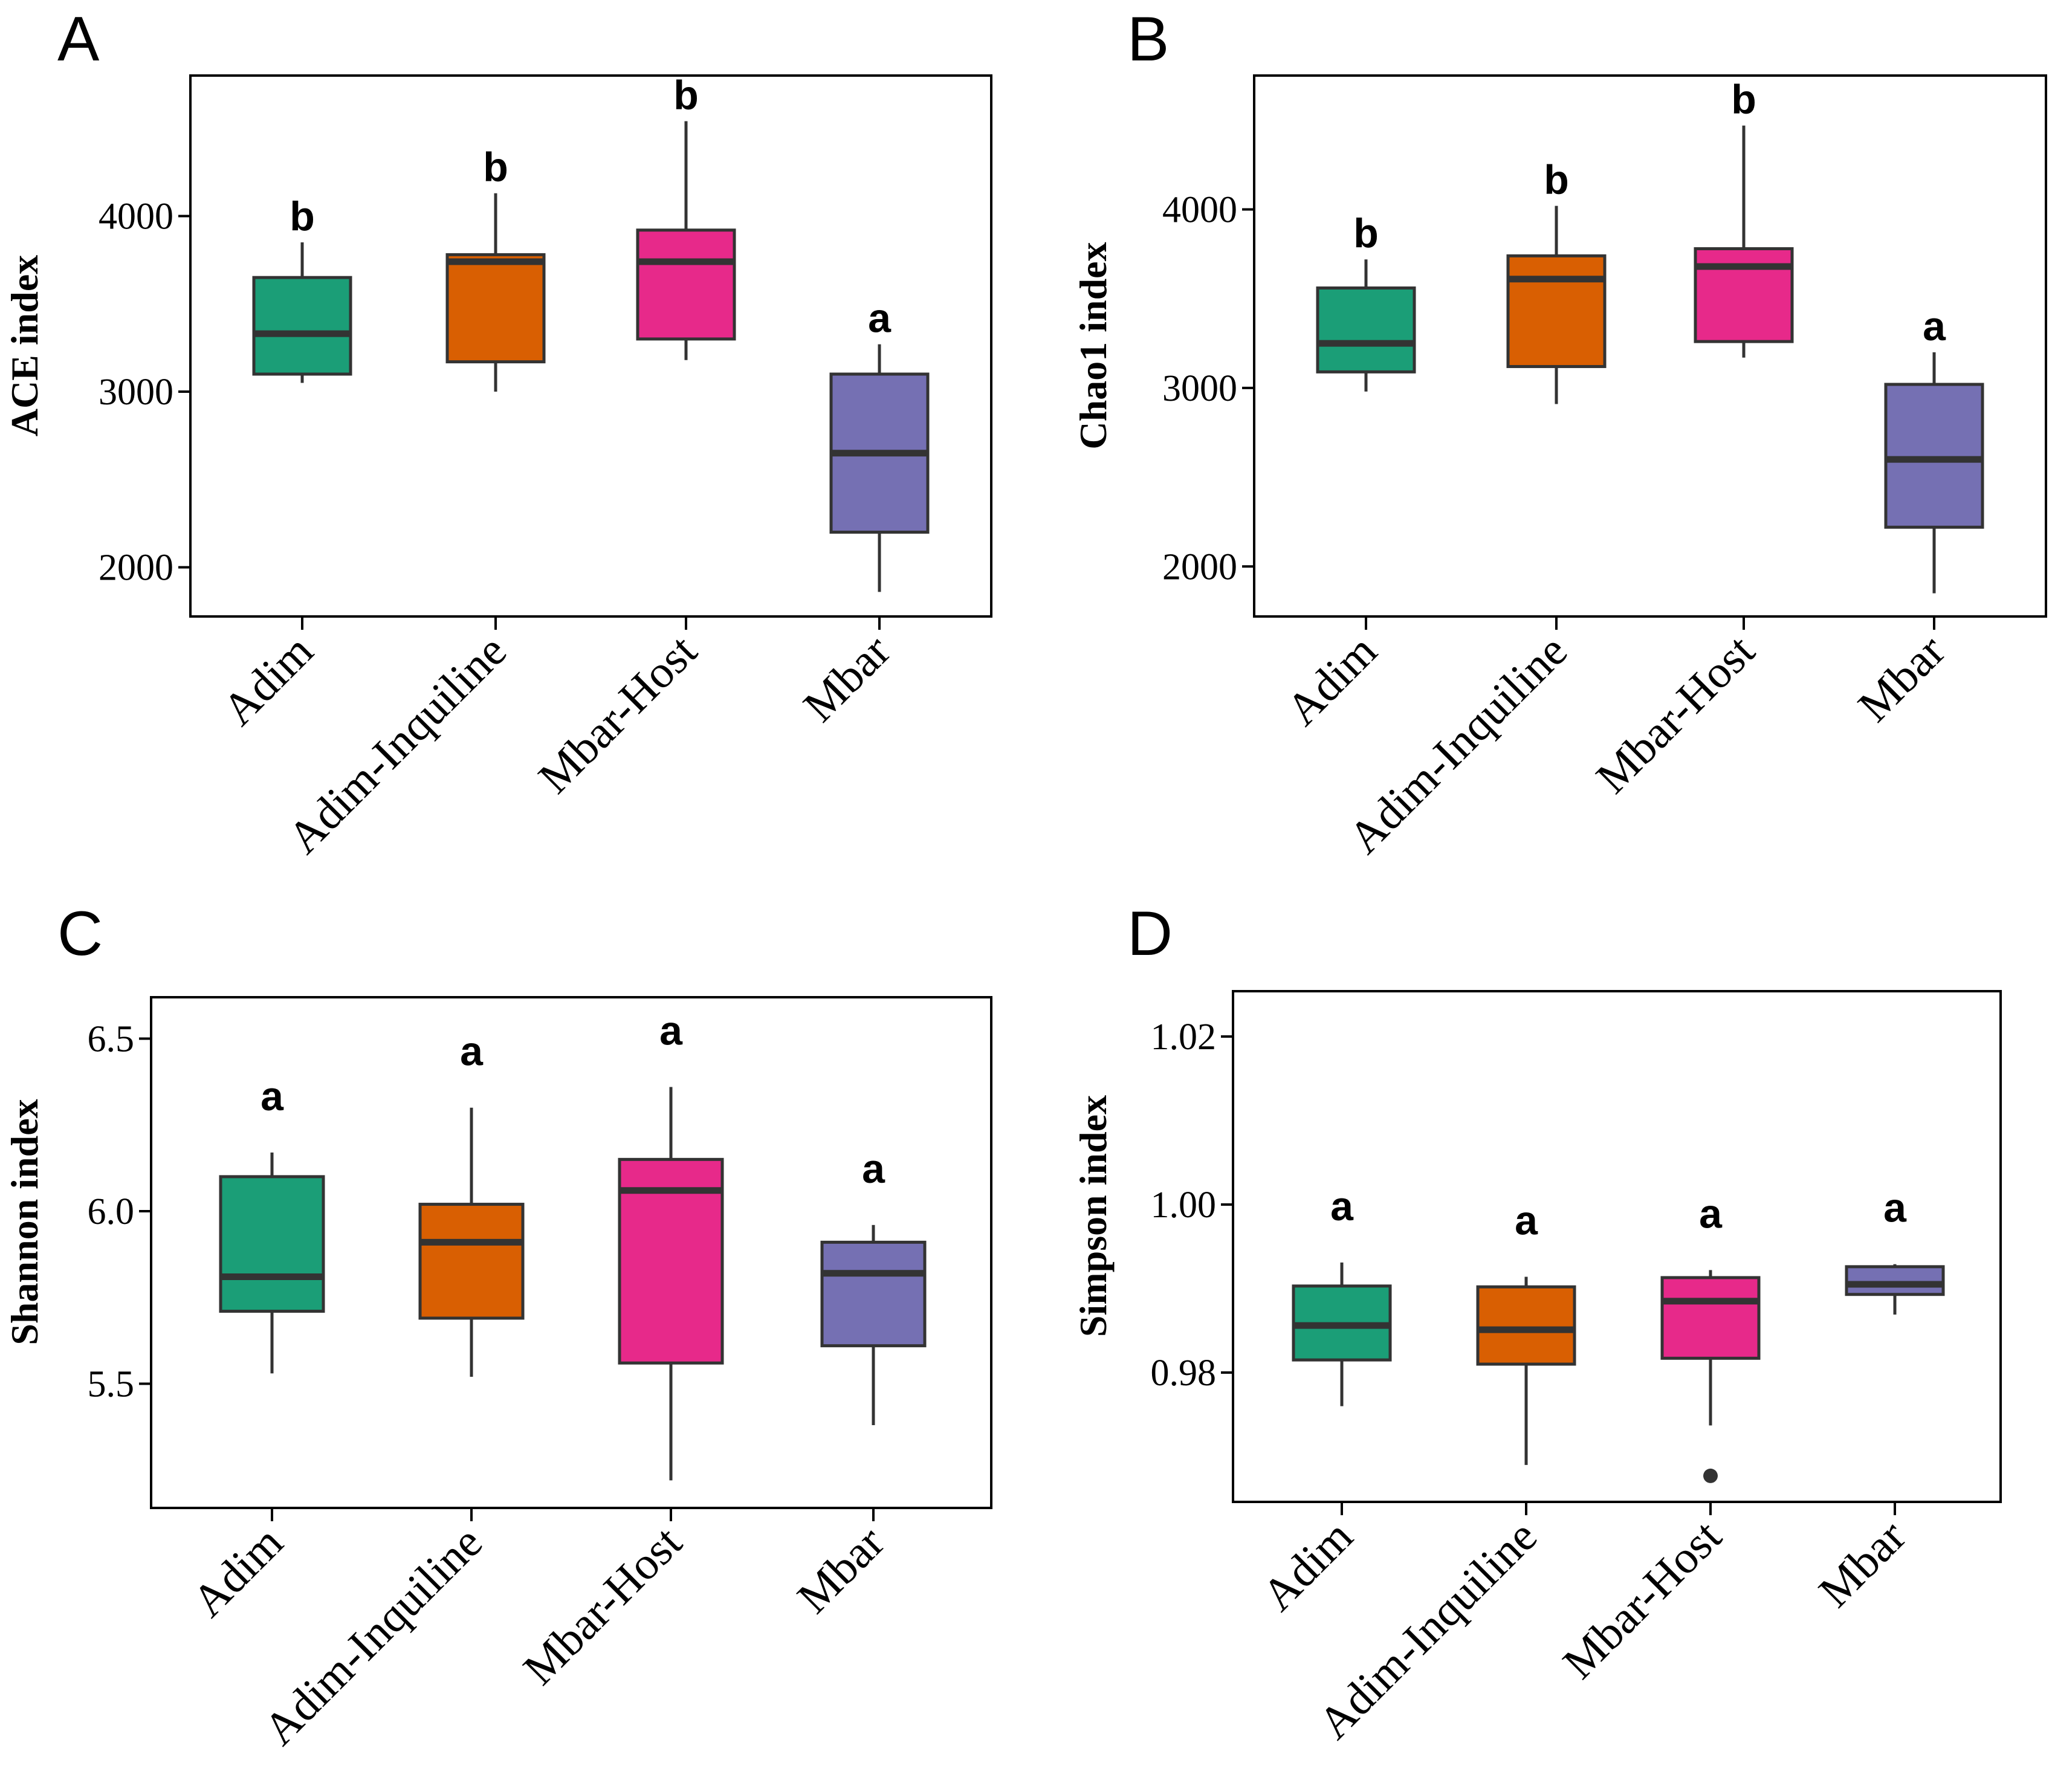  Describe the element at coordinates (1307, 1566) in the screenshot. I see `panel-d-adim-x-tick-label: Adim` at that location.